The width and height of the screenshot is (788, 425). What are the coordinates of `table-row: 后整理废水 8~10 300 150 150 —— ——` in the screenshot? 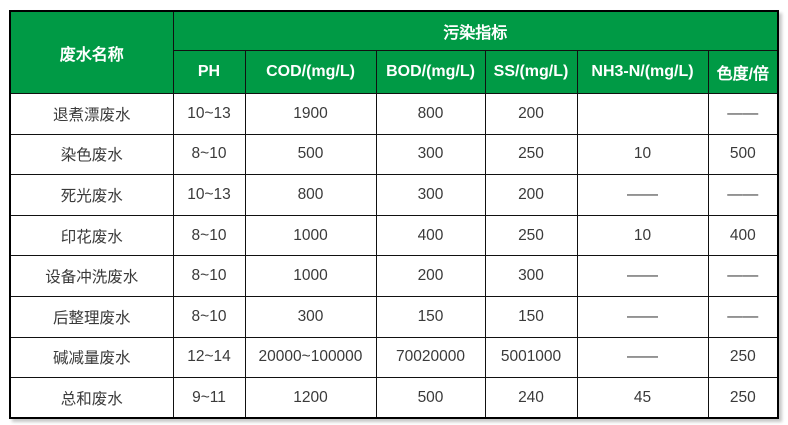 It's located at (394, 316).